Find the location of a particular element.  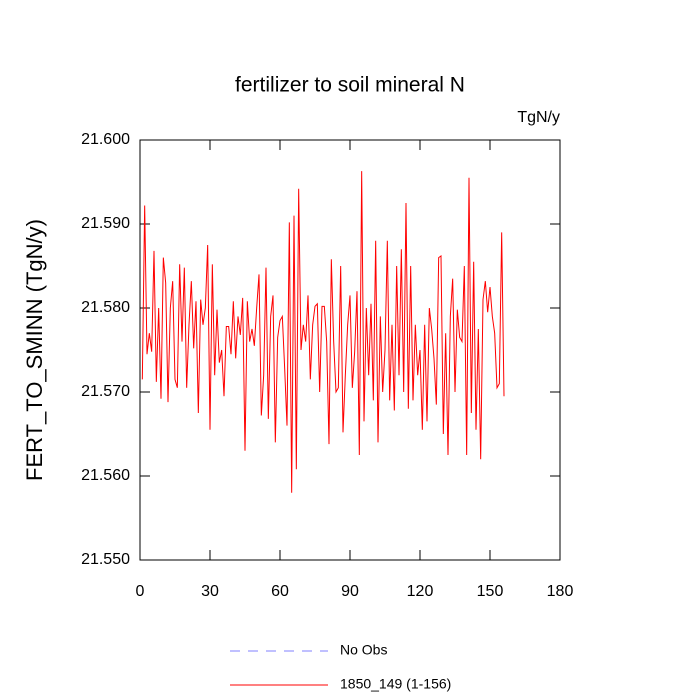

x-tick-label: 90 is located at coordinates (350, 591).